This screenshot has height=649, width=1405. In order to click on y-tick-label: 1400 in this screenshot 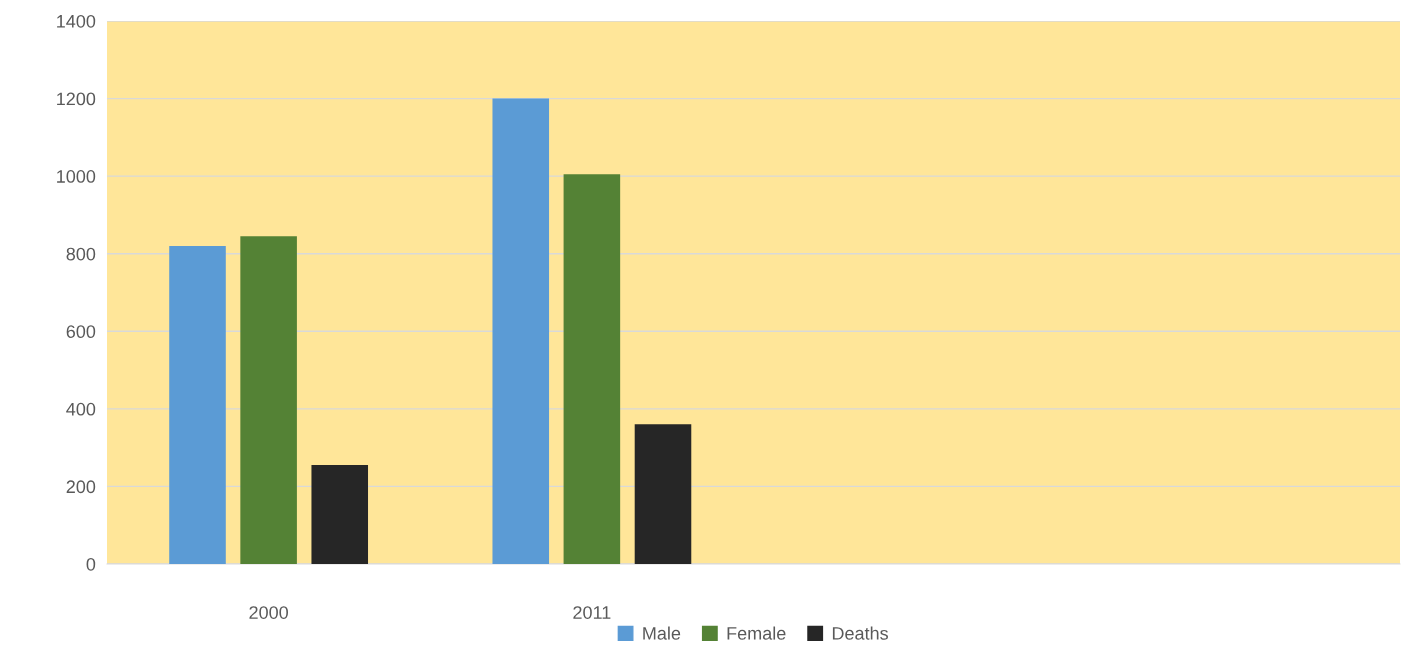, I will do `click(76, 21)`.